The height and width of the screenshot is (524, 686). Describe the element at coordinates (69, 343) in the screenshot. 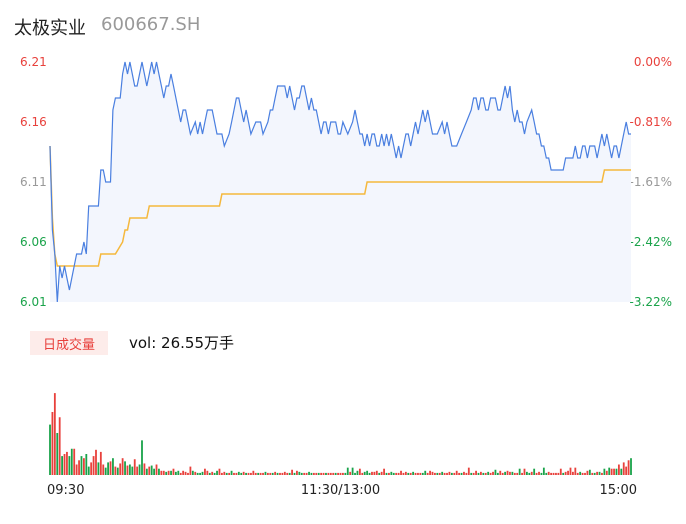

I see `volume-badge: 日成交量` at that location.